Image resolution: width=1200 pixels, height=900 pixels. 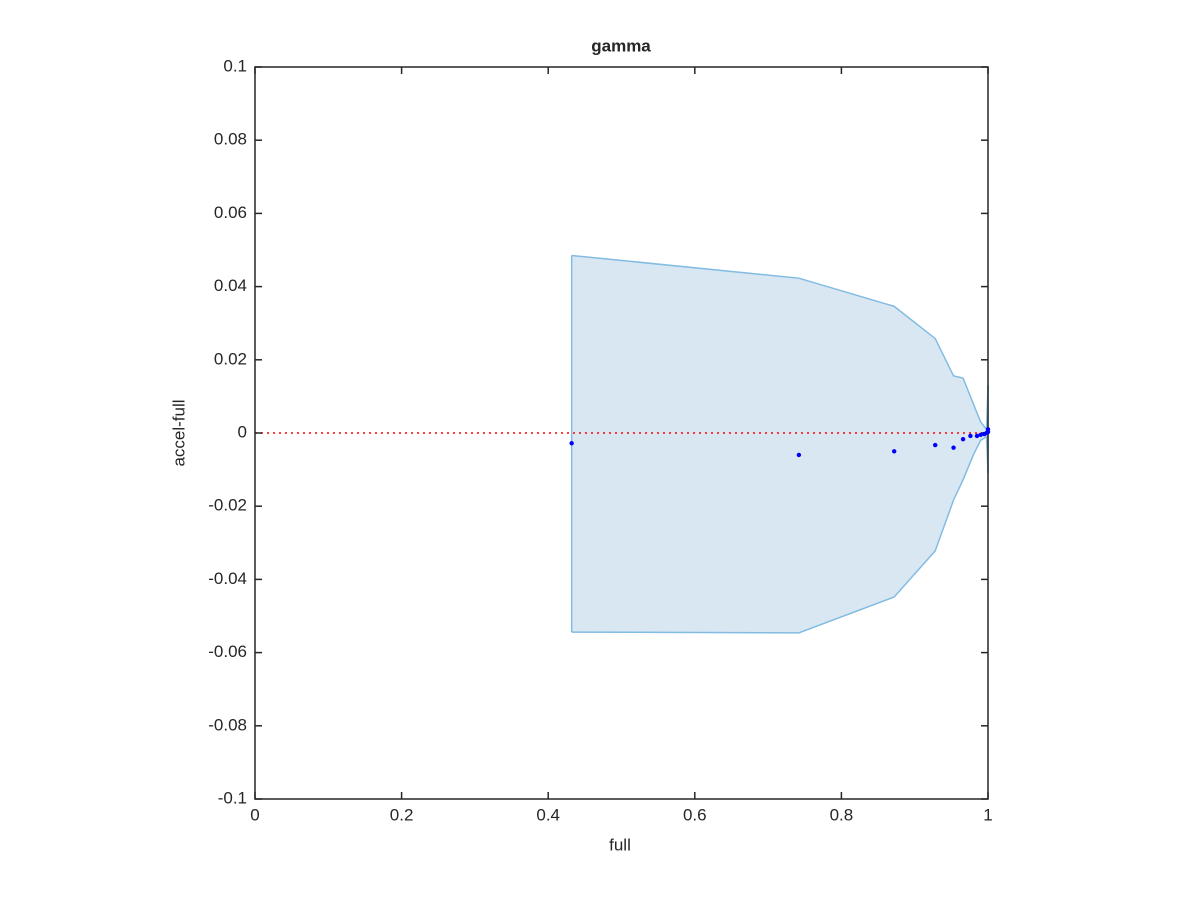 I want to click on x-tick-label: 0.4, so click(x=548, y=814).